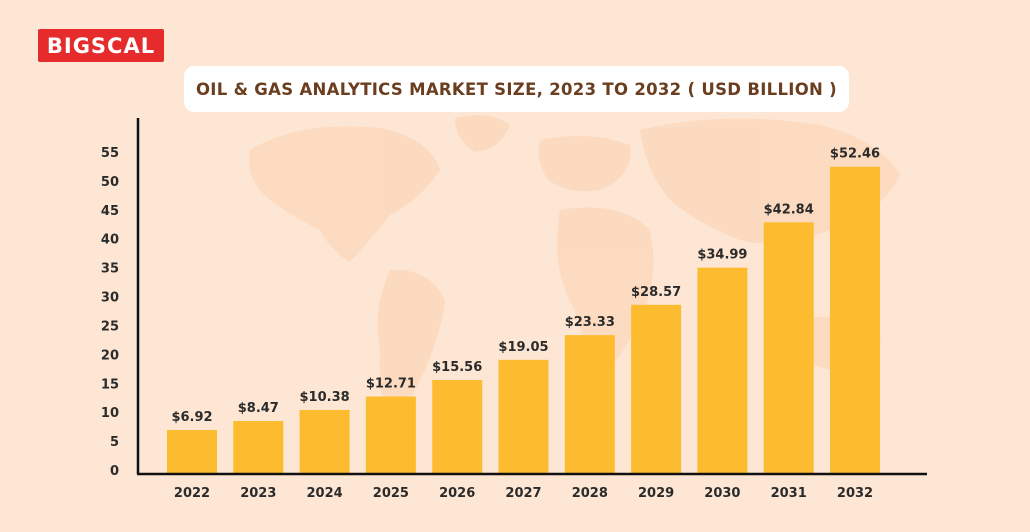  I want to click on data-label-2030: $34.99, so click(722, 255).